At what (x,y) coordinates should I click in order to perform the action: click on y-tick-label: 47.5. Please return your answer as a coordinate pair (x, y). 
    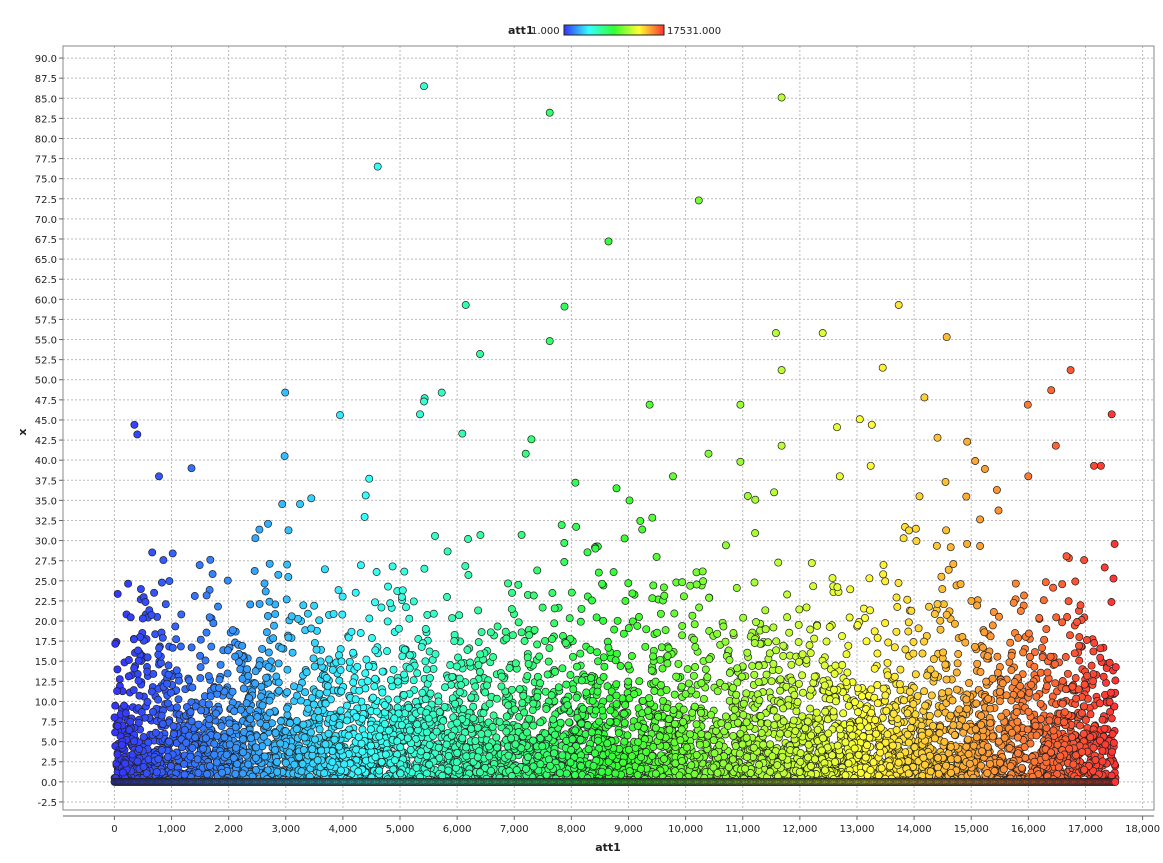
    Looking at the image, I should click on (46, 401).